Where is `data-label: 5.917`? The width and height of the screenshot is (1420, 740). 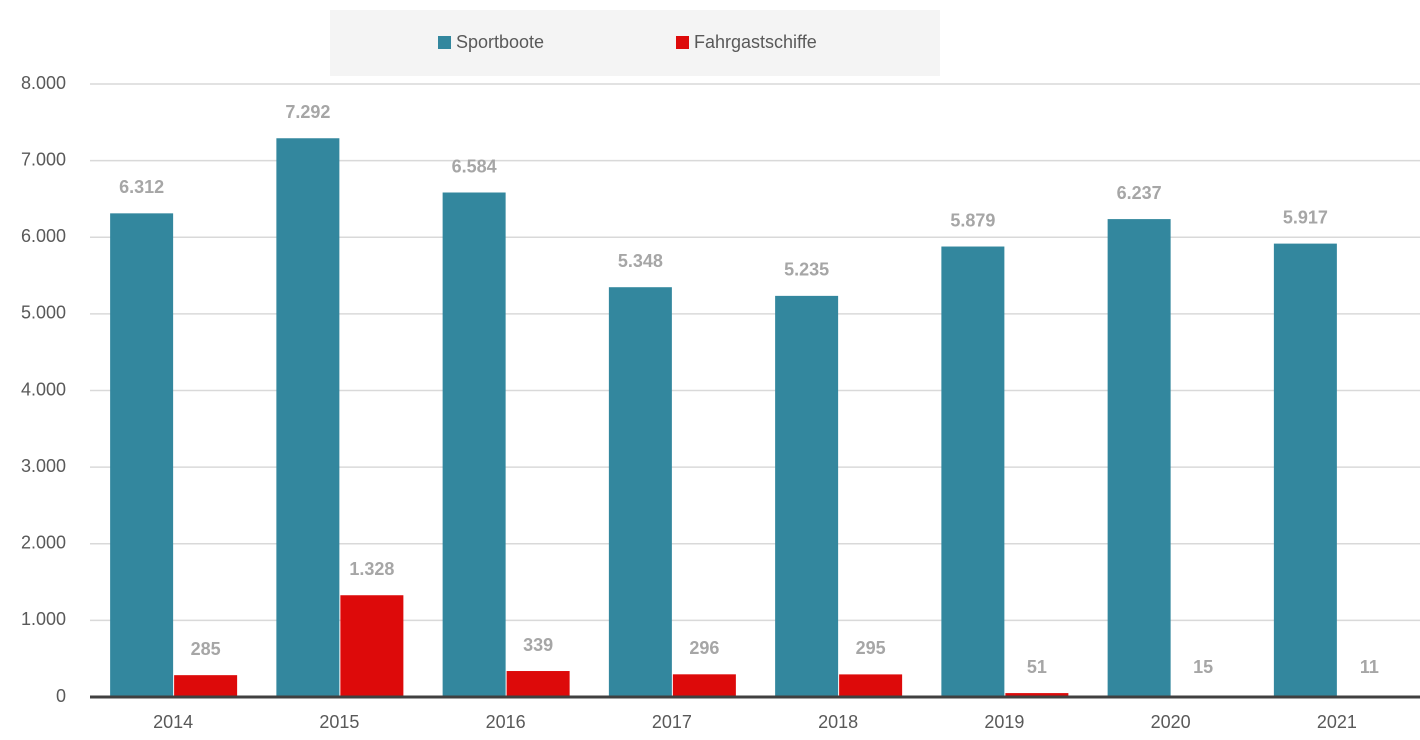 data-label: 5.917 is located at coordinates (1305, 217).